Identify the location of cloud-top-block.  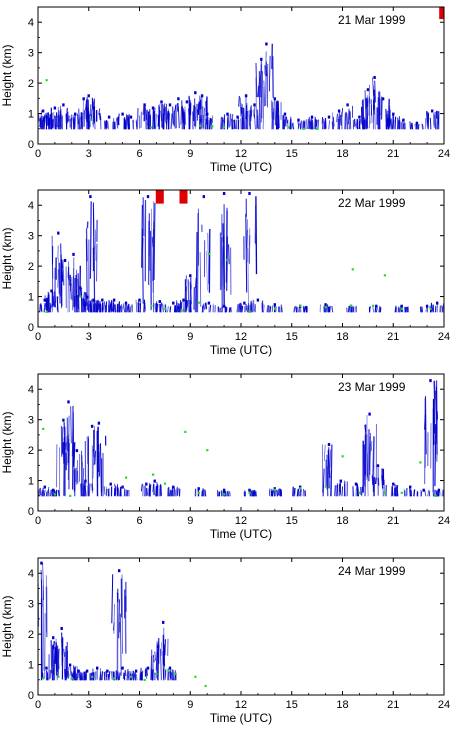
(441, 13).